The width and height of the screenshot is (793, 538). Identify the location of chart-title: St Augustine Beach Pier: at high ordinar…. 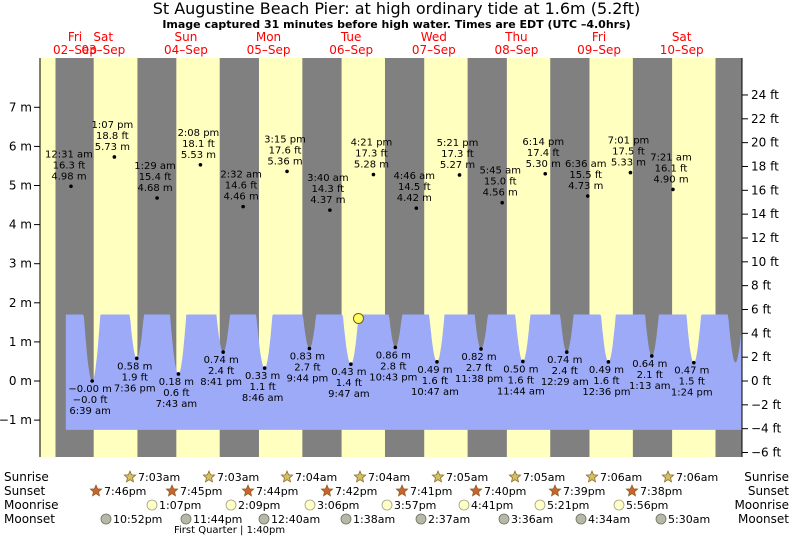
(396, 9).